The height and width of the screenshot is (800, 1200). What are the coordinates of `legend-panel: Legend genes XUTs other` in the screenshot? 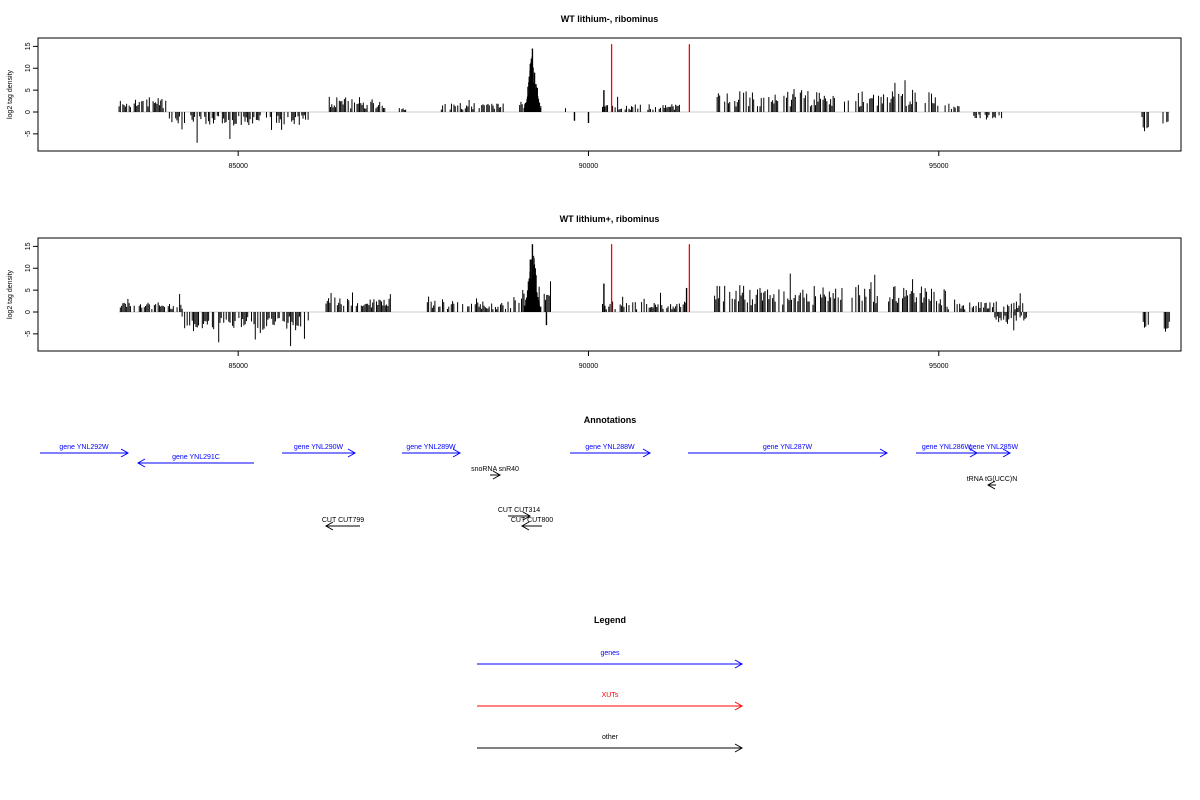 It's located at (610, 684).